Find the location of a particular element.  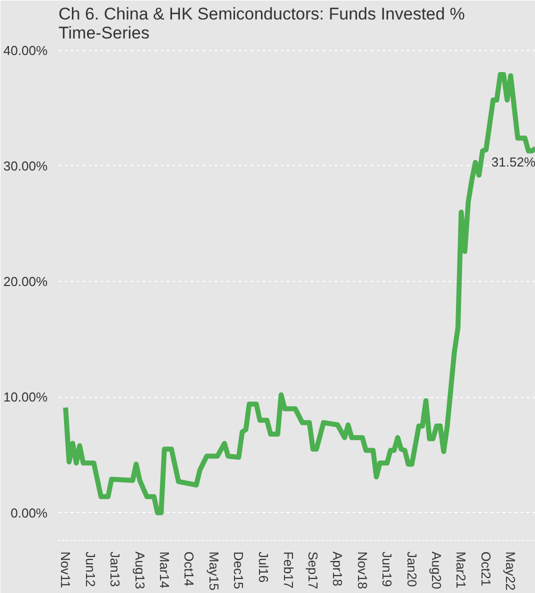

y-tick-label: 10.00% is located at coordinates (25, 397).